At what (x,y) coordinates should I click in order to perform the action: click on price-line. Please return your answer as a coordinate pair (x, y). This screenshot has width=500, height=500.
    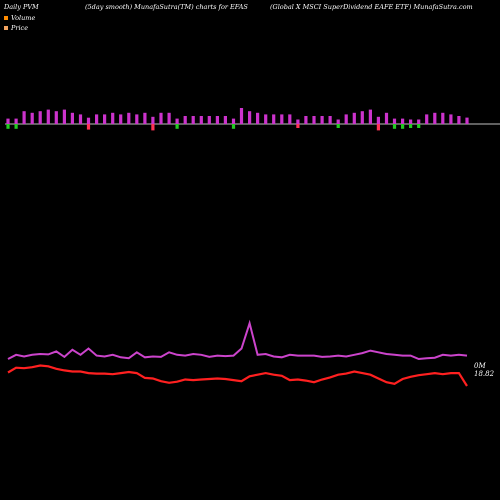
    Looking at the image, I should click on (237, 375).